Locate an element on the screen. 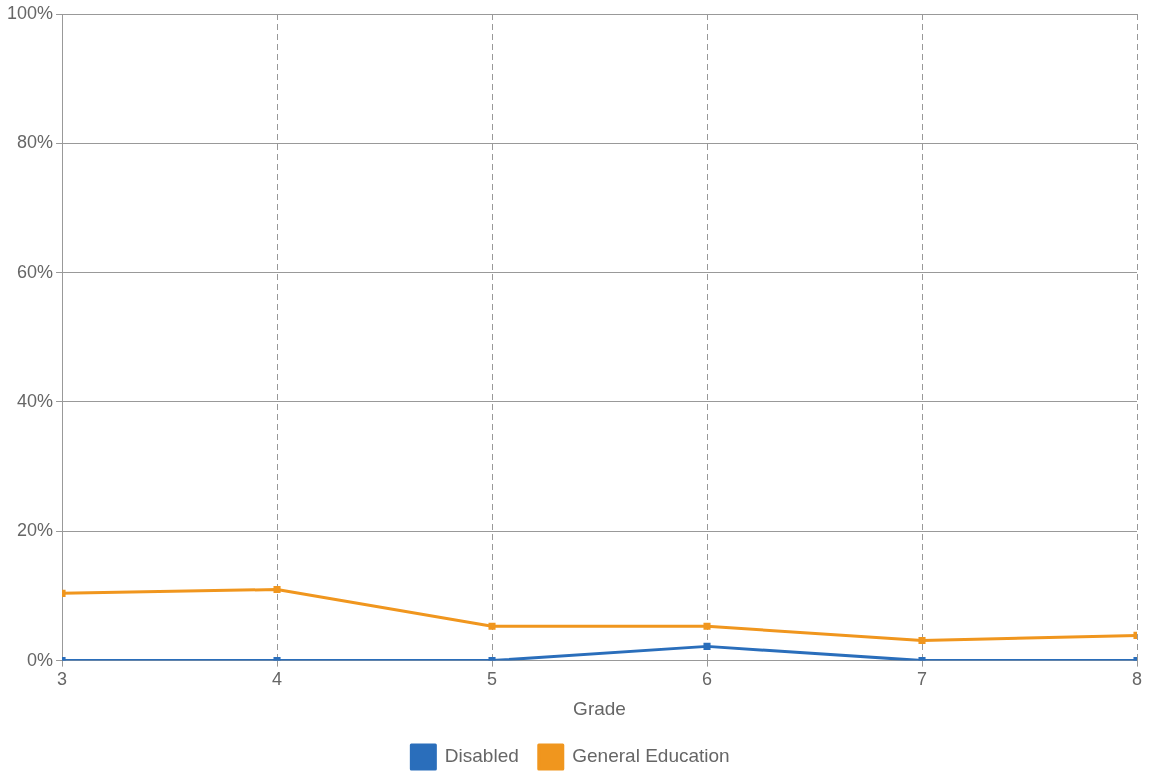  y-tick-label: 80% is located at coordinates (35, 142).